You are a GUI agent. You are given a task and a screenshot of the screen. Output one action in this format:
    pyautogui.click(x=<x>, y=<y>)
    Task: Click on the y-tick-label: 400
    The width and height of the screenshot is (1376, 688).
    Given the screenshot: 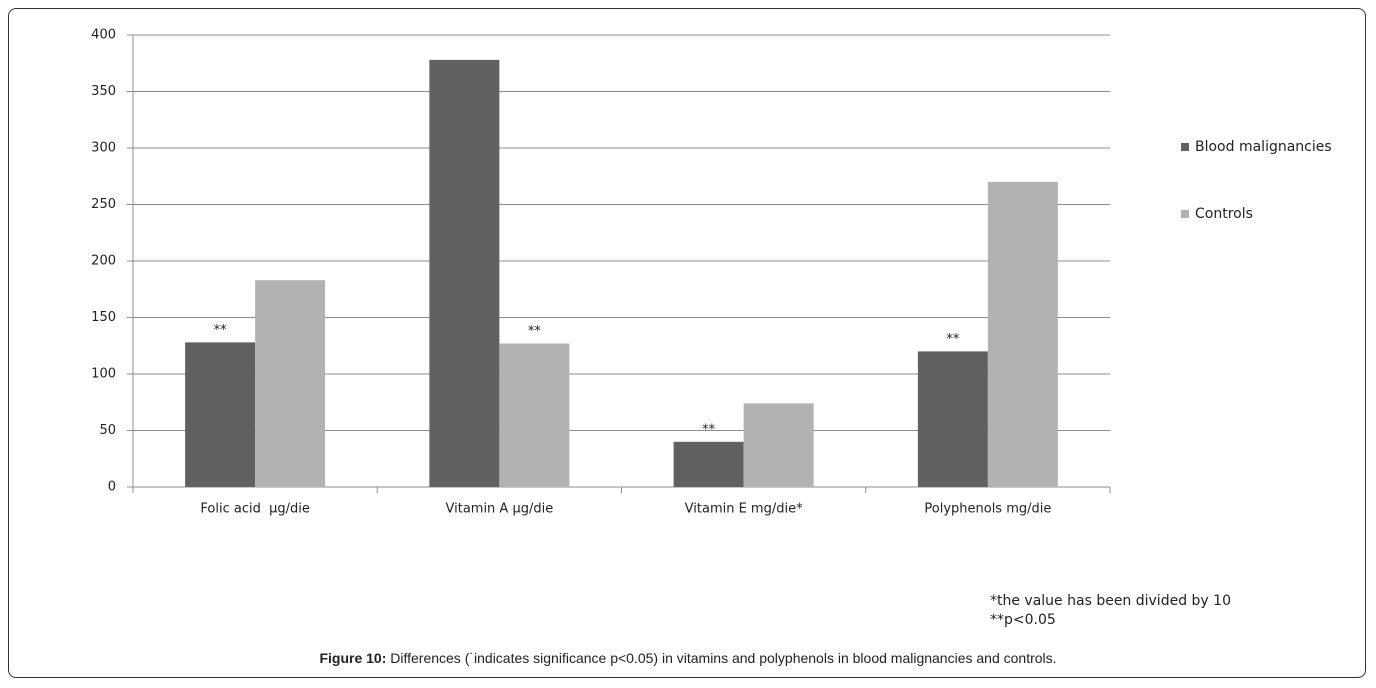 What is the action you would take?
    pyautogui.click(x=103, y=35)
    